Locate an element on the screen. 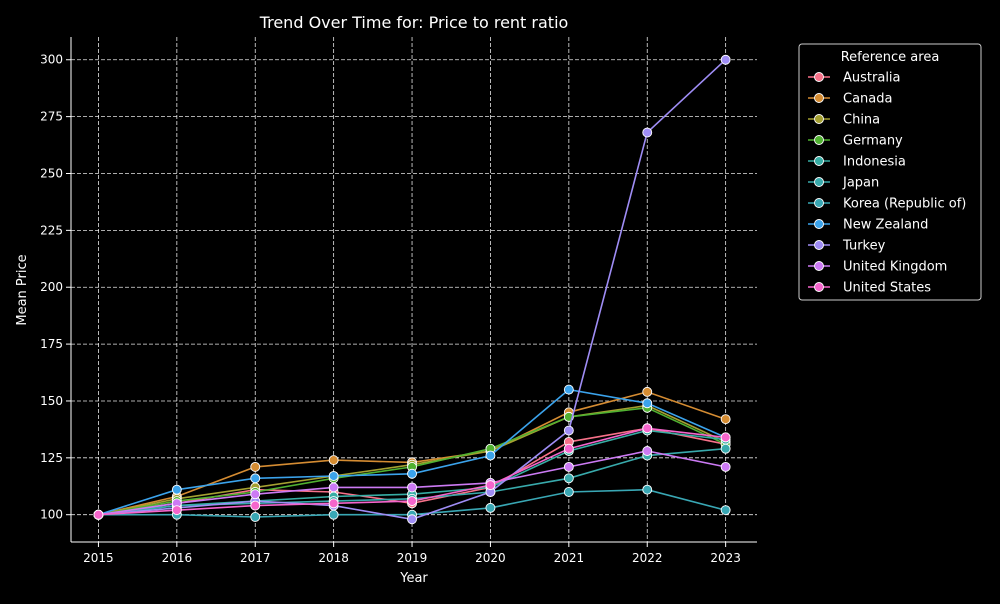 This screenshot has height=604, width=1000. legend-label-canada: Canada is located at coordinates (867, 99).